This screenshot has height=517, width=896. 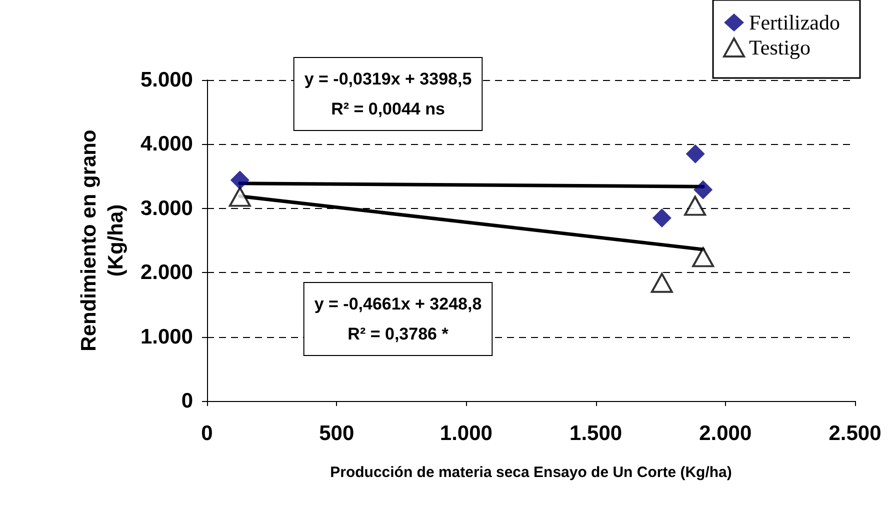 I want to click on x-tick-label: 1.500, so click(x=596, y=433).